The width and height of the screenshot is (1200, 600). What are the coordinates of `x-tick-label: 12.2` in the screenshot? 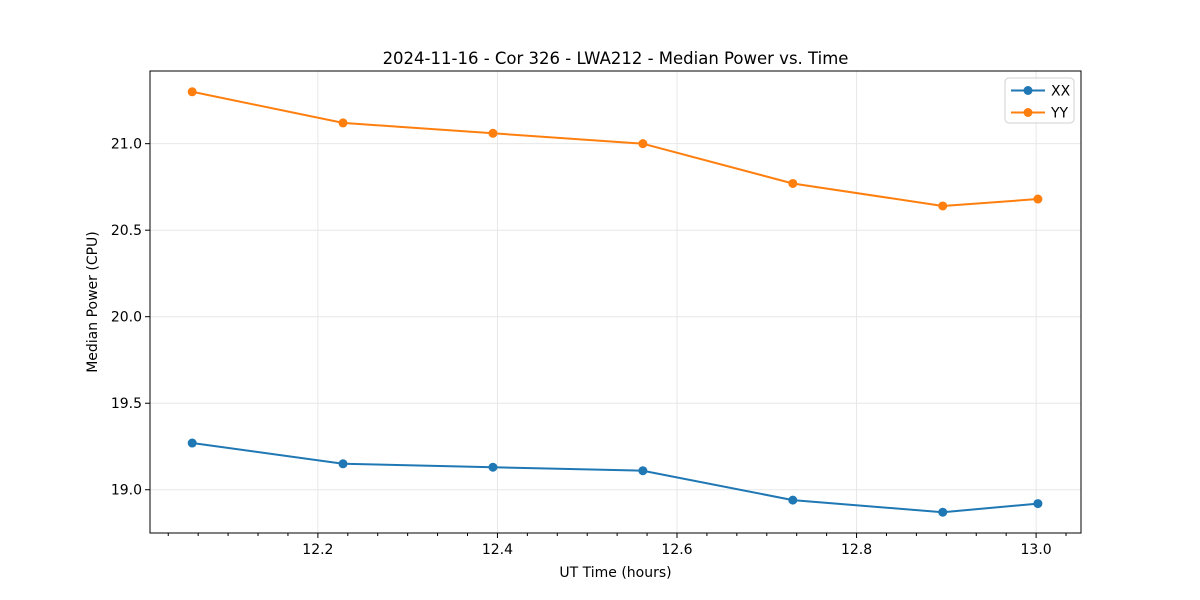 It's located at (317, 550).